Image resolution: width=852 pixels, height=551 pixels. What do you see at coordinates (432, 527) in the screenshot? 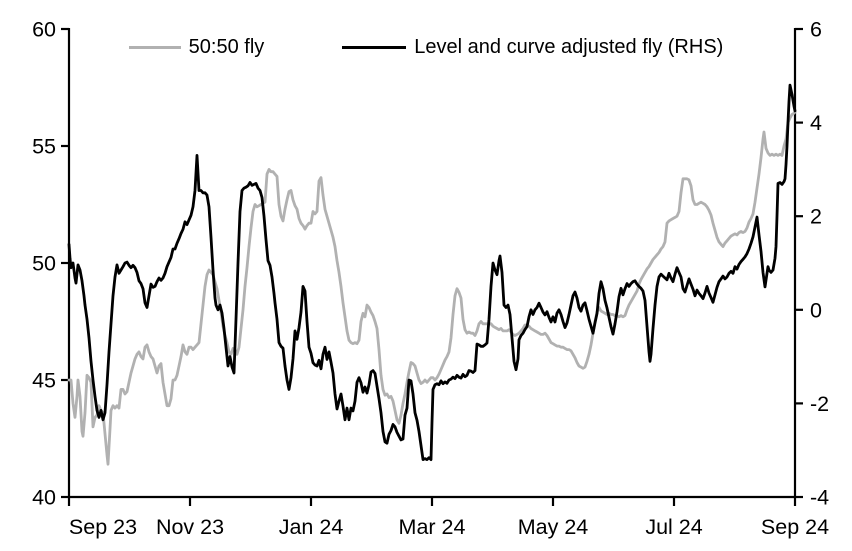
I see `x-axis-tick-label: Mar 24` at bounding box center [432, 527].